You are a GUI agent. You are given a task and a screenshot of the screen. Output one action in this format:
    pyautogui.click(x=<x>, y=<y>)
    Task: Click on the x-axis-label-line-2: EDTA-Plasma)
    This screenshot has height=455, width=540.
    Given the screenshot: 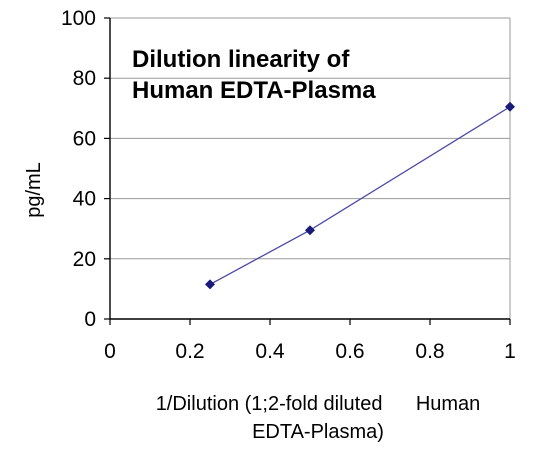 What is the action you would take?
    pyautogui.click(x=318, y=432)
    